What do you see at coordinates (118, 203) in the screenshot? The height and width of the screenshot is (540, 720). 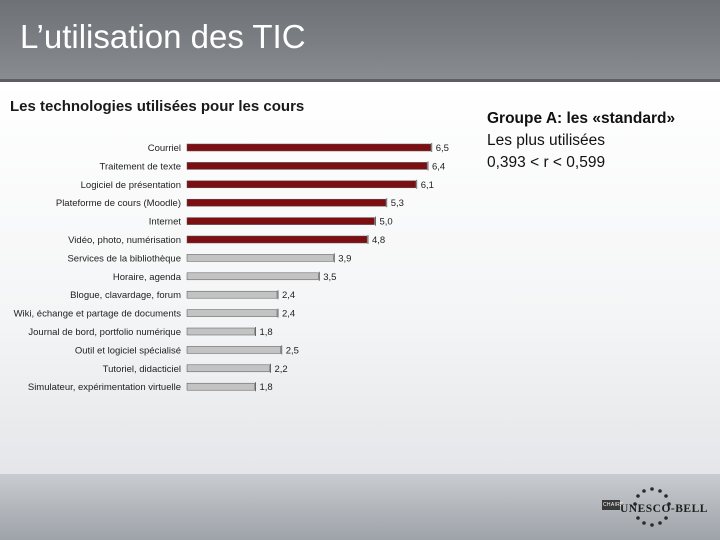 I see `category-label: Plateforme de cours (Moodle)` at bounding box center [118, 203].